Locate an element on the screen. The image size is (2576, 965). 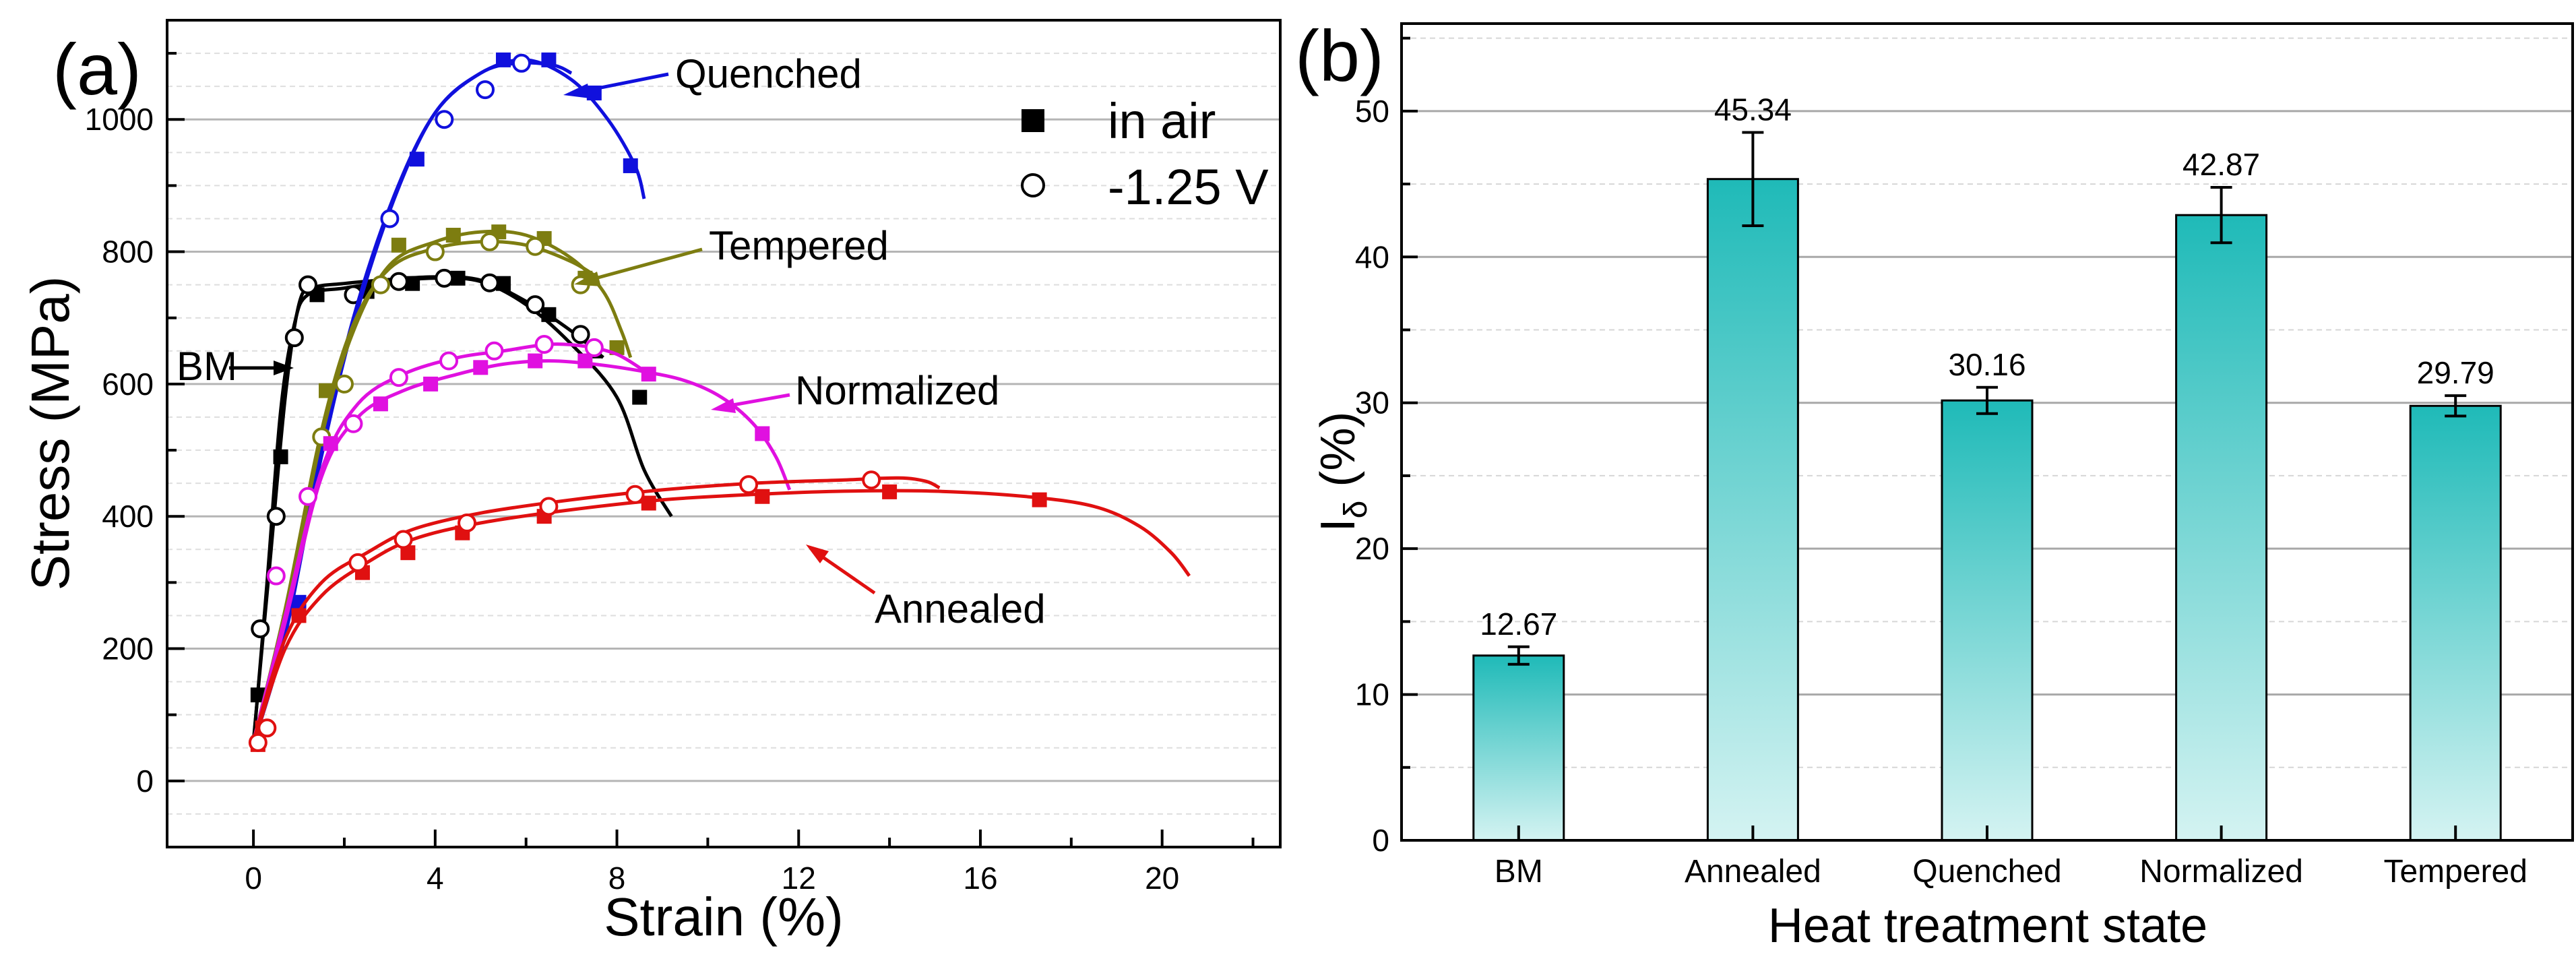
x-tick-label-b-annealed: Annealed is located at coordinates (1753, 872).